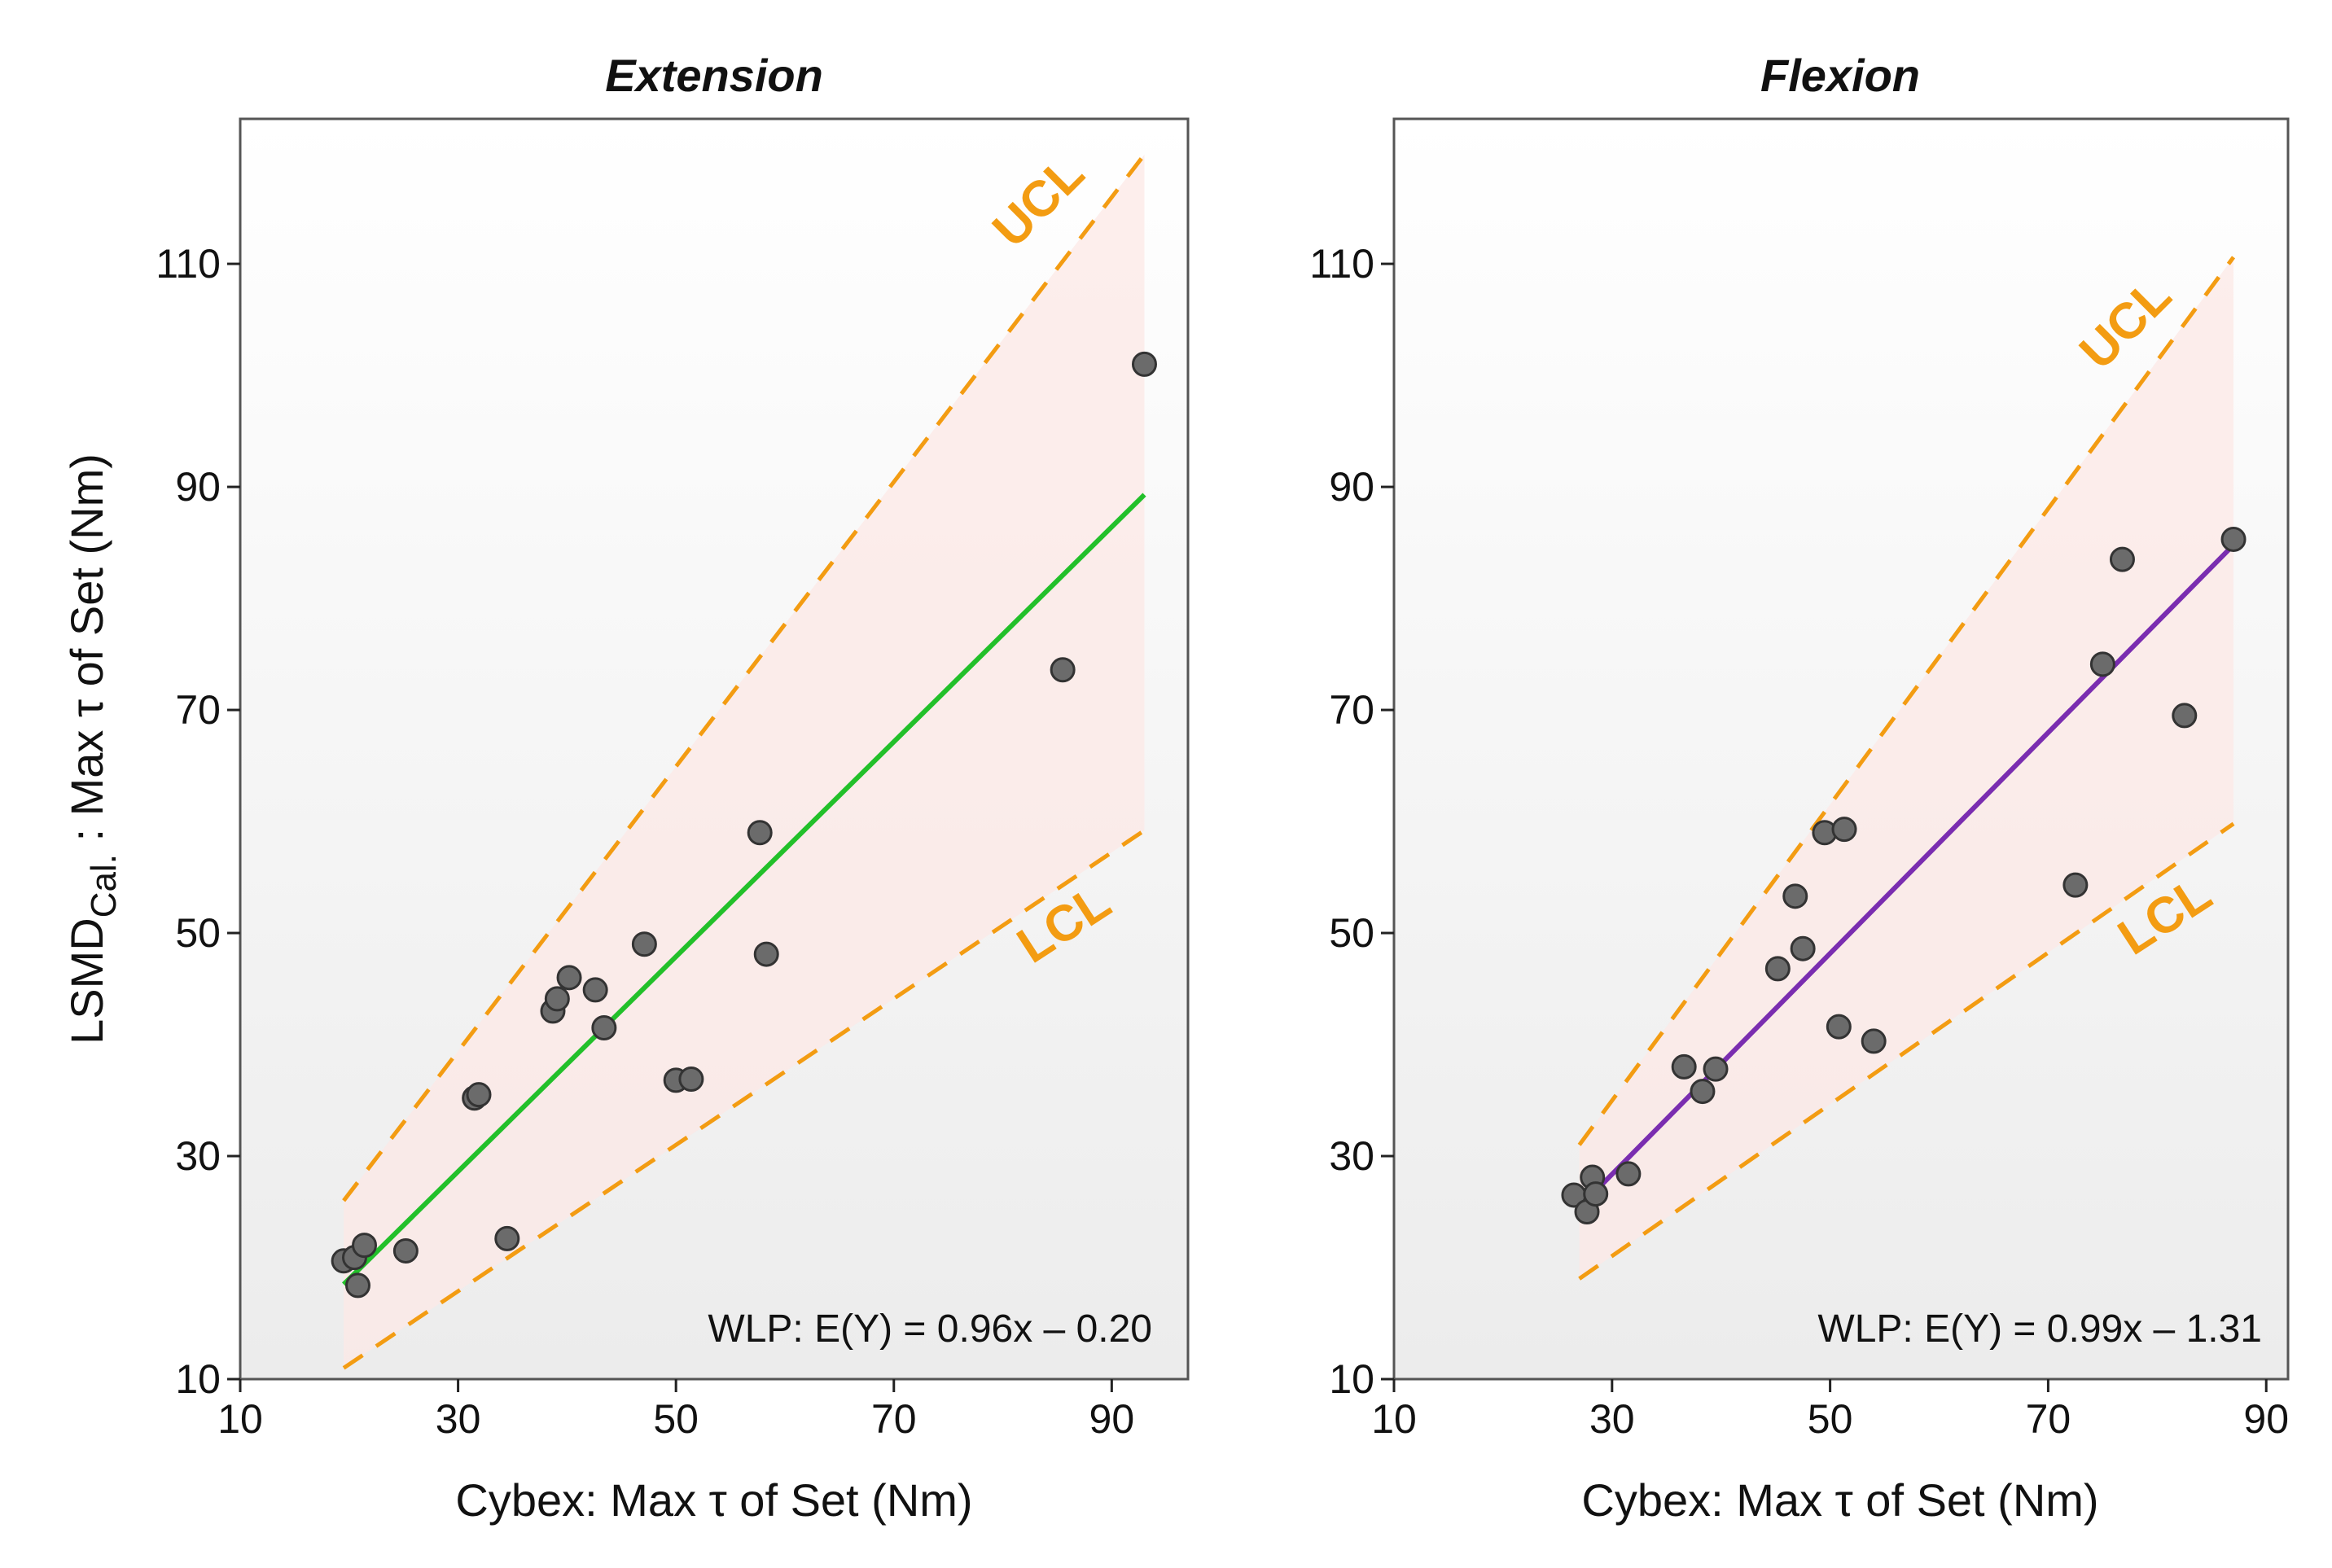 Image resolution: width=2332 pixels, height=1568 pixels. What do you see at coordinates (198, 933) in the screenshot?
I see `extension-y-tick-label: 50` at bounding box center [198, 933].